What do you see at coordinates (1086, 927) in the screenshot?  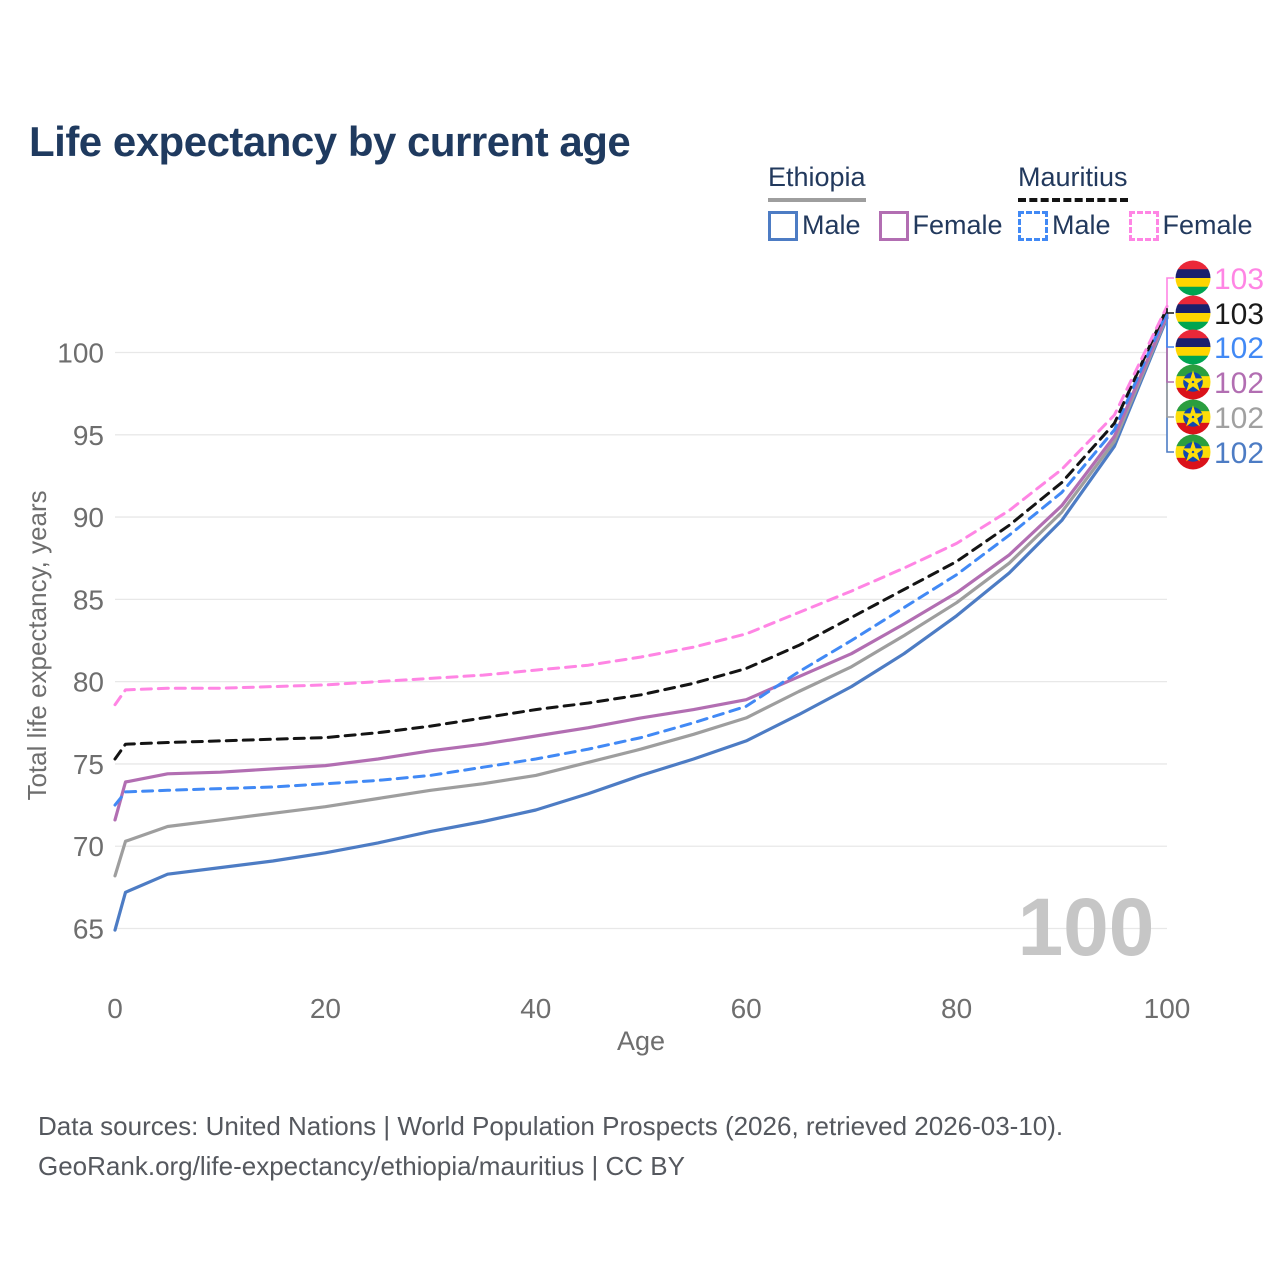 I see `age-watermark: 100` at bounding box center [1086, 927].